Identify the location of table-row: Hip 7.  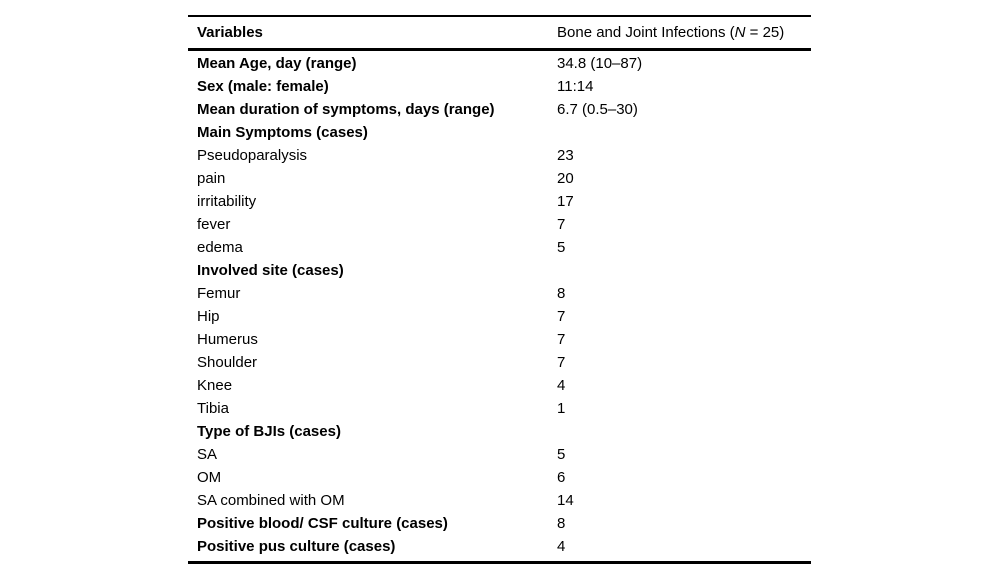
(499, 316).